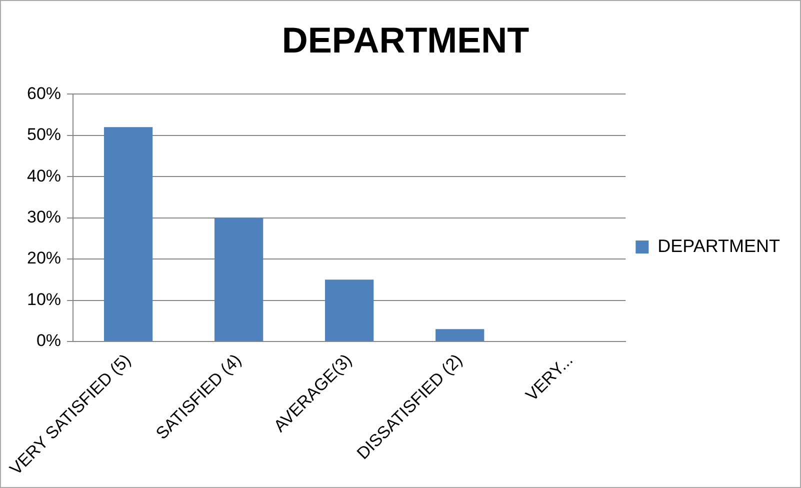 This screenshot has width=801, height=488. I want to click on y-tick-label: 30%, so click(44, 217).